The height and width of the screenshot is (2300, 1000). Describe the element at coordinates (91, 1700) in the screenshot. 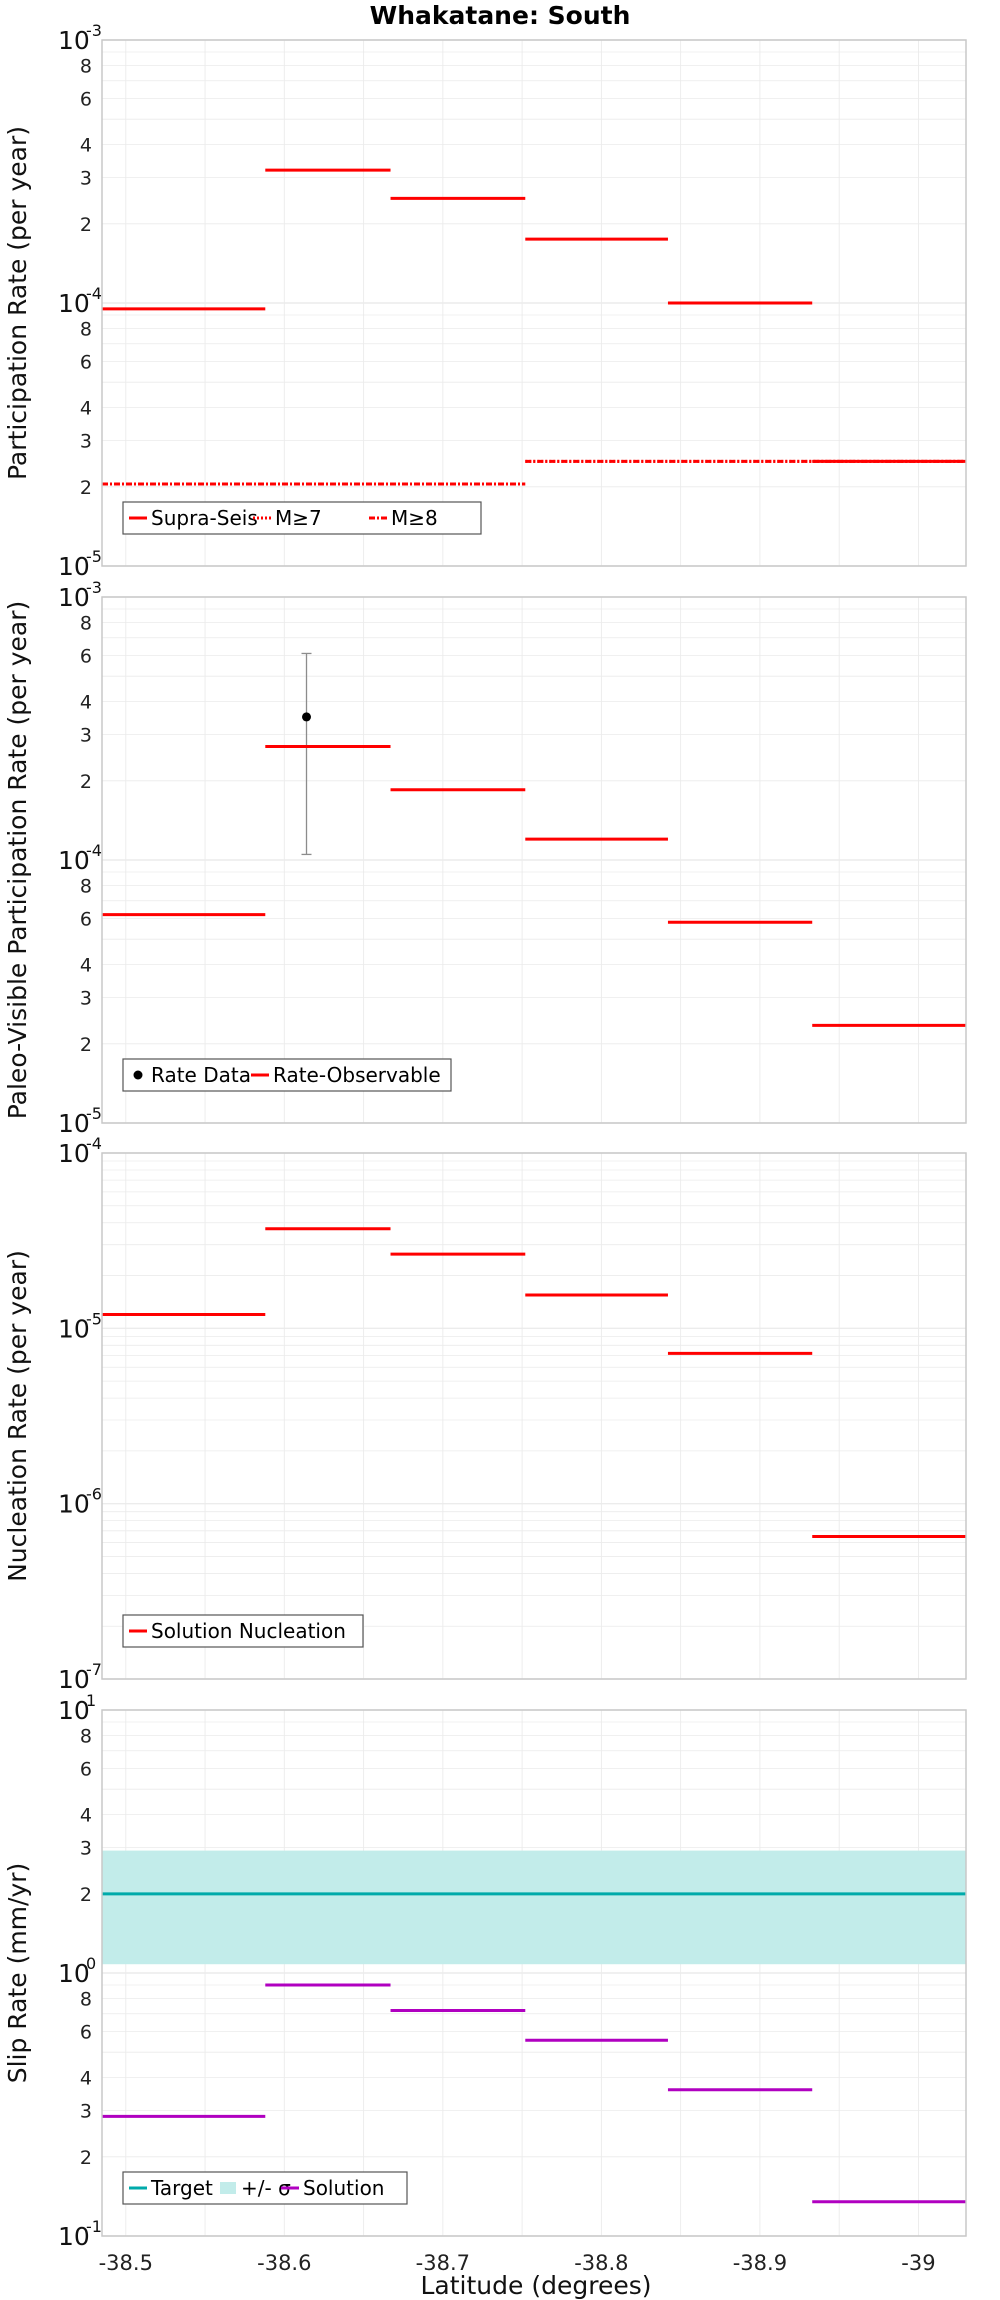

I see `y-tick-exponent: 1` at that location.